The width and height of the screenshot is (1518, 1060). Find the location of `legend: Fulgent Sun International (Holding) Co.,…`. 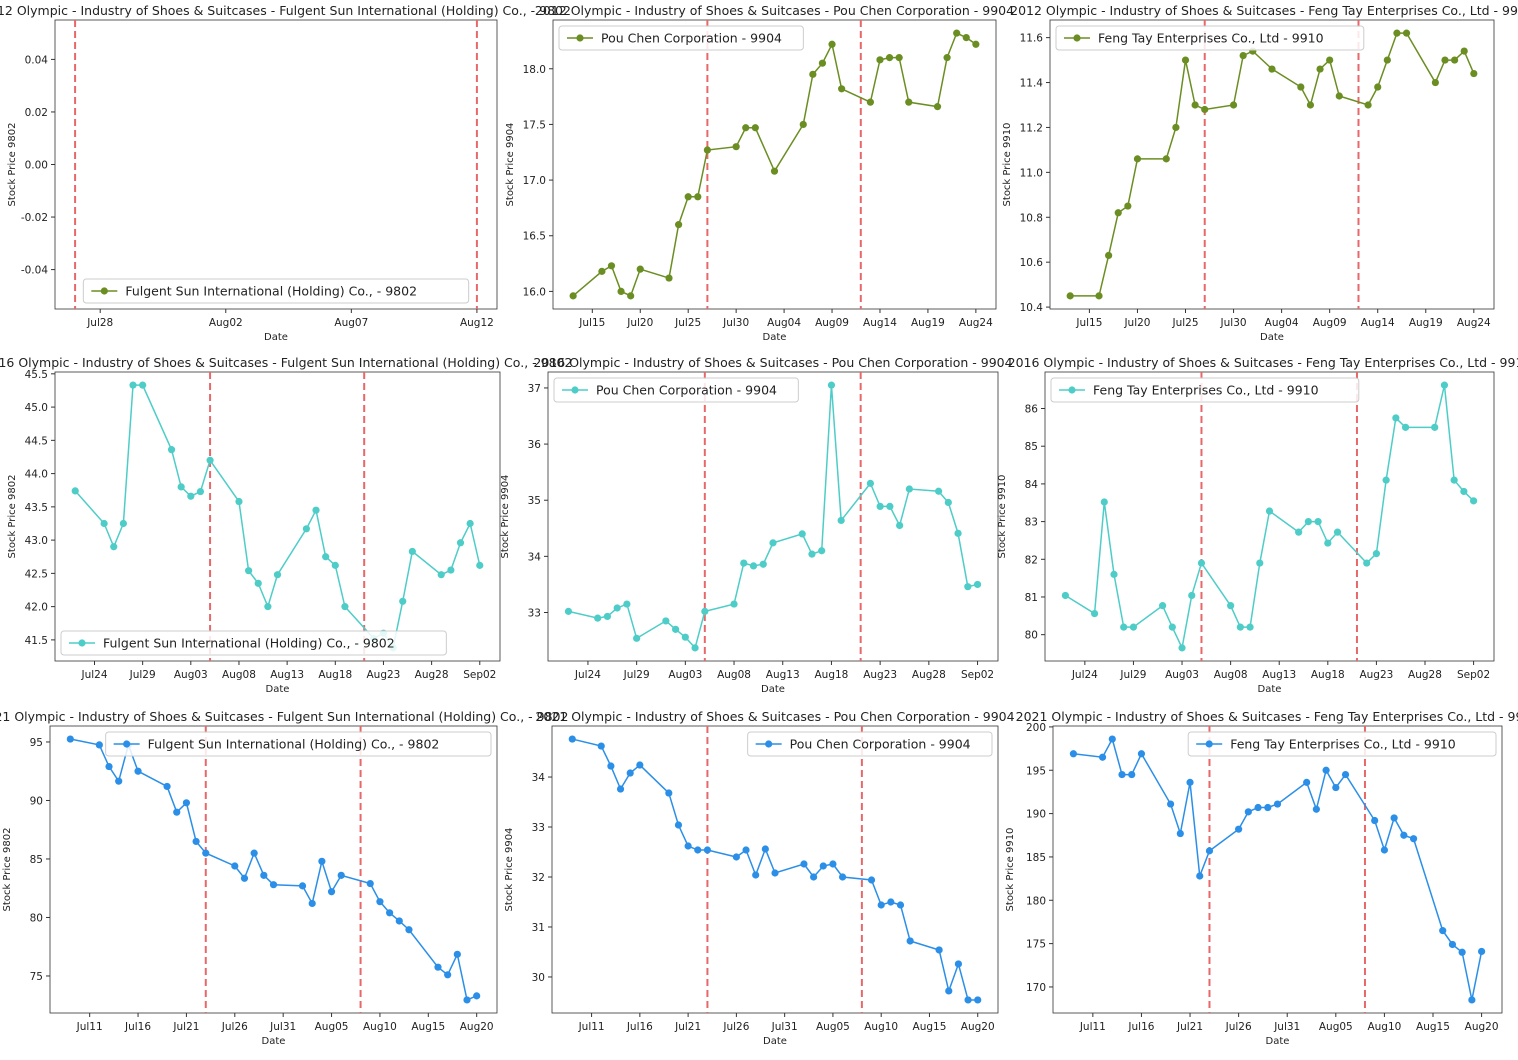

legend: Fulgent Sun International (Holding) Co.,… is located at coordinates (276, 291).